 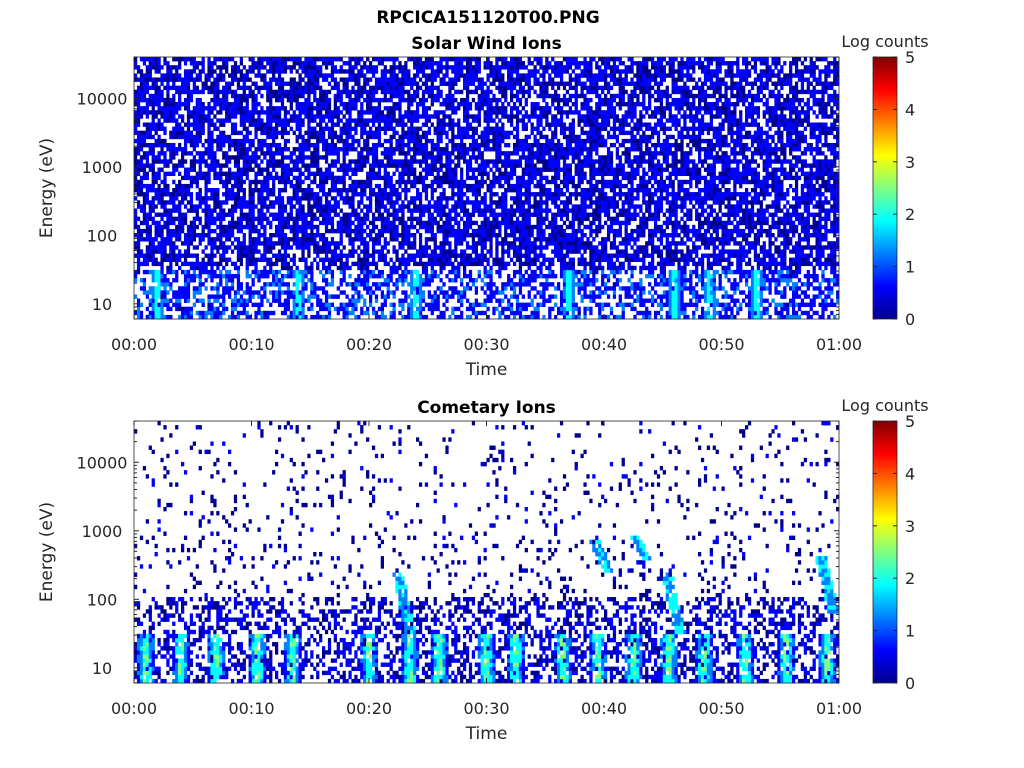 What do you see at coordinates (486, 408) in the screenshot?
I see `panel-title: Cometary Ions` at bounding box center [486, 408].